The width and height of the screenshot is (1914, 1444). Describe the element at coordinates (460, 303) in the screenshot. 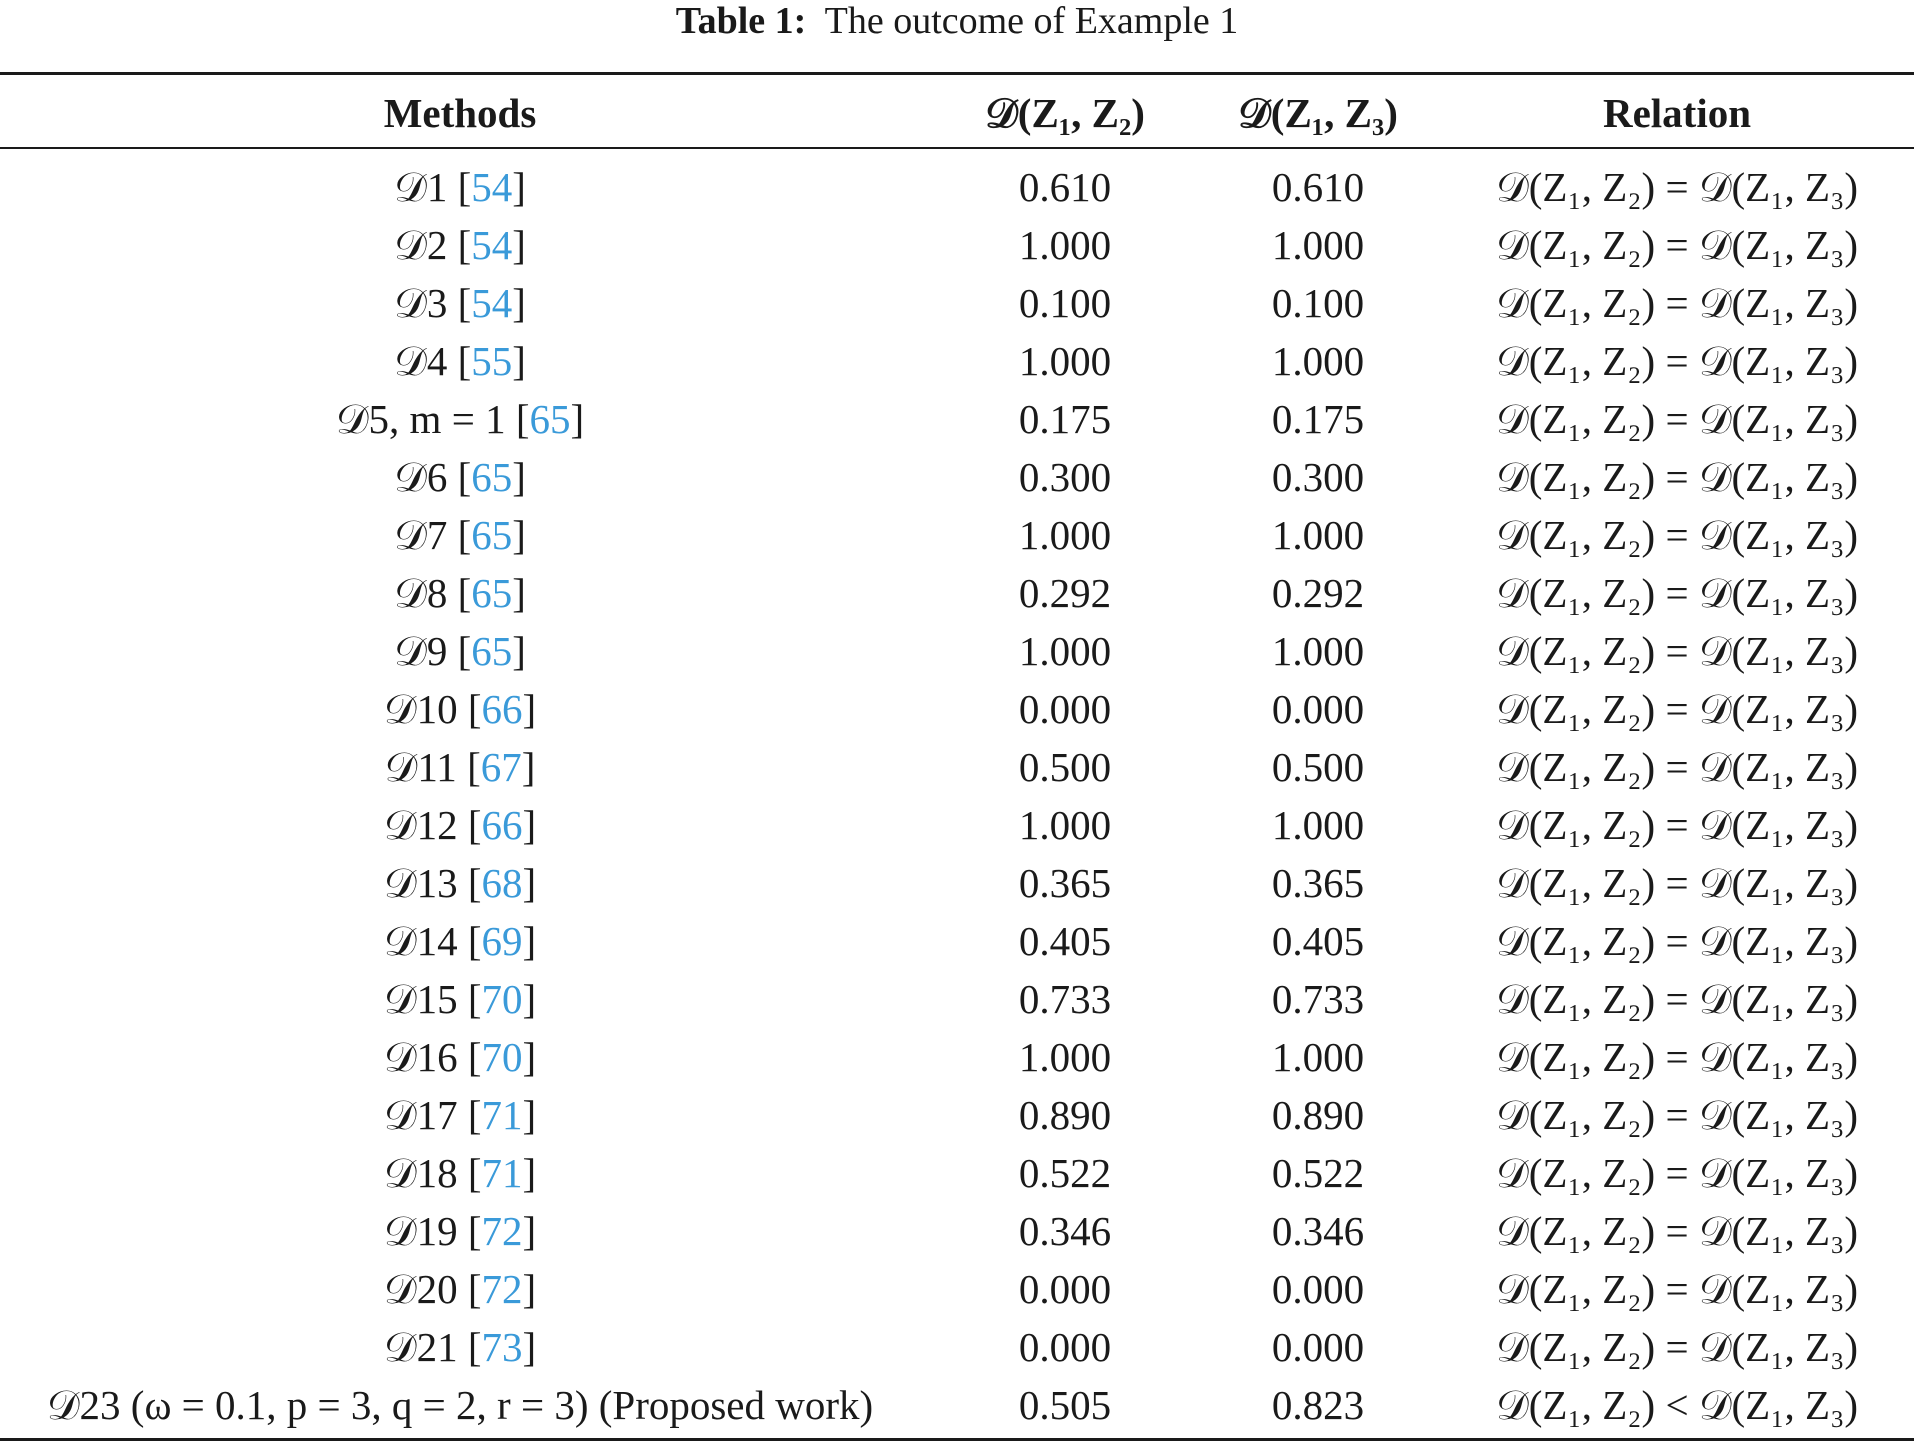

I see `method-cell: 𝒟3 [54]` at that location.